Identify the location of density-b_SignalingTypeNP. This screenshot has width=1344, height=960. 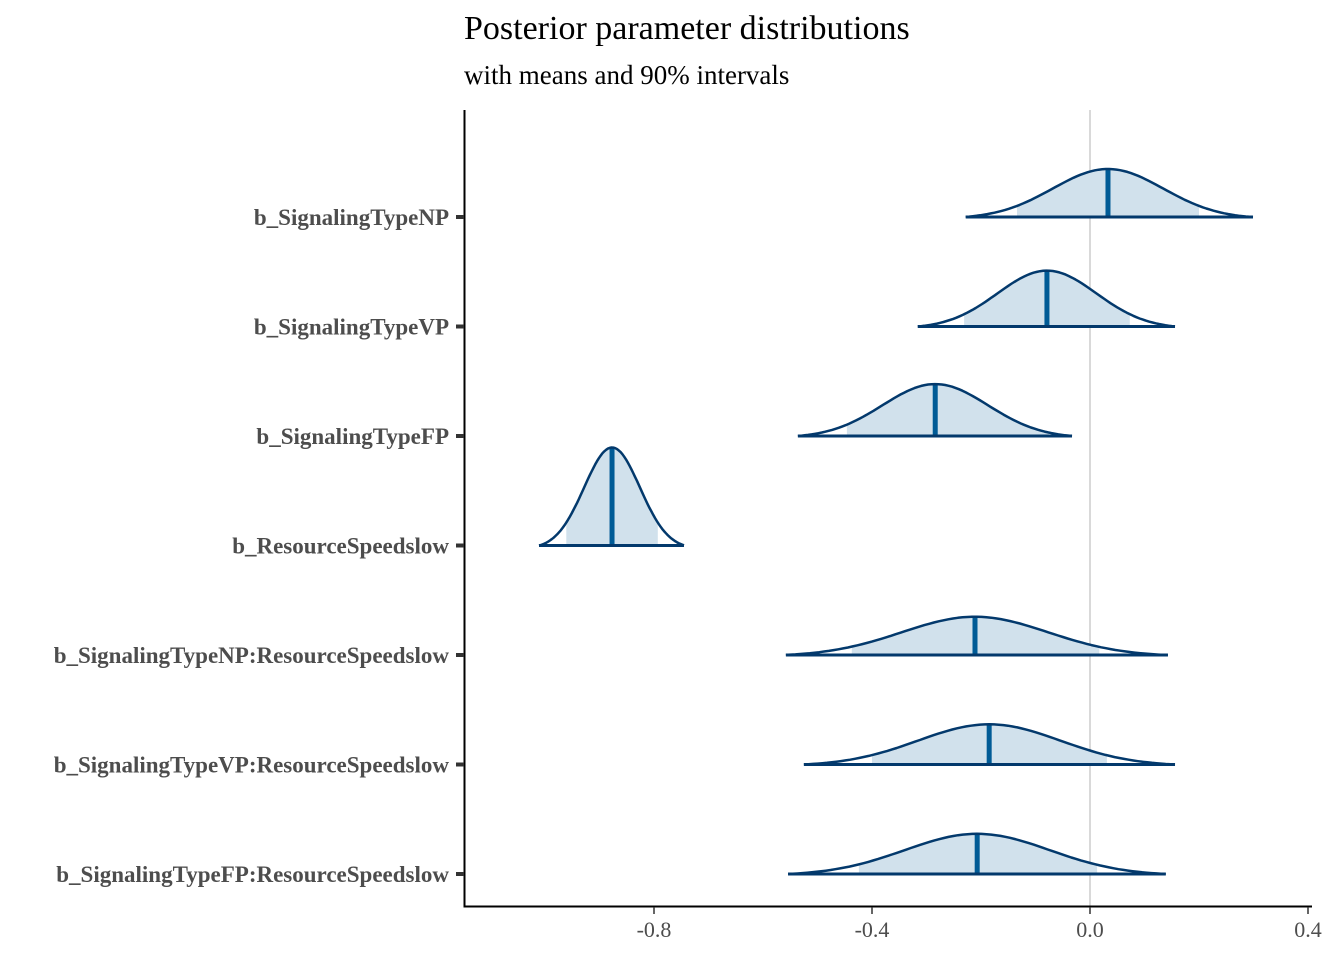
(1109, 193).